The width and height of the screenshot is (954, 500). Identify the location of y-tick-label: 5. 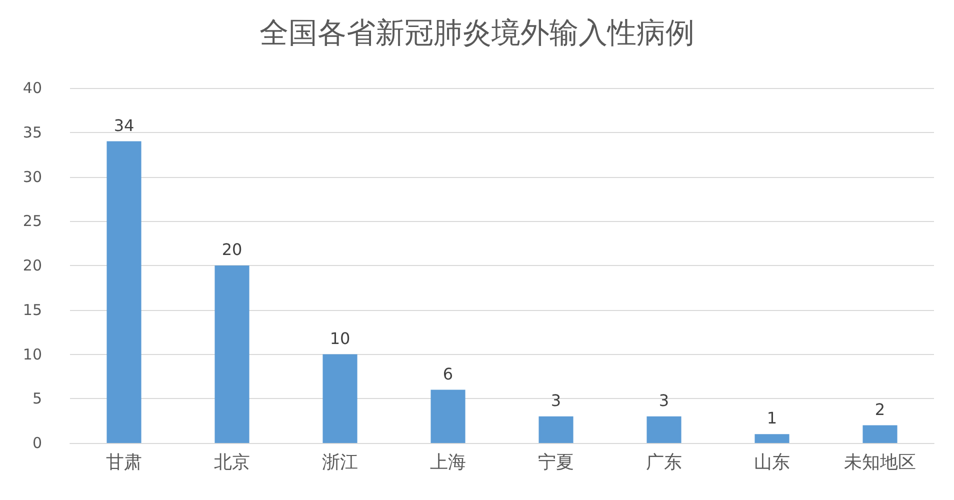
(37, 399).